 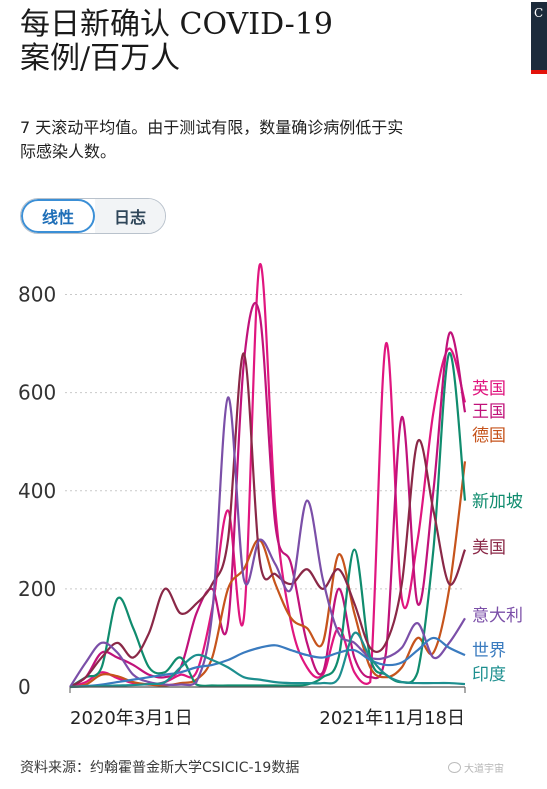 What do you see at coordinates (24, 687) in the screenshot?
I see `y-tick-label: 0` at bounding box center [24, 687].